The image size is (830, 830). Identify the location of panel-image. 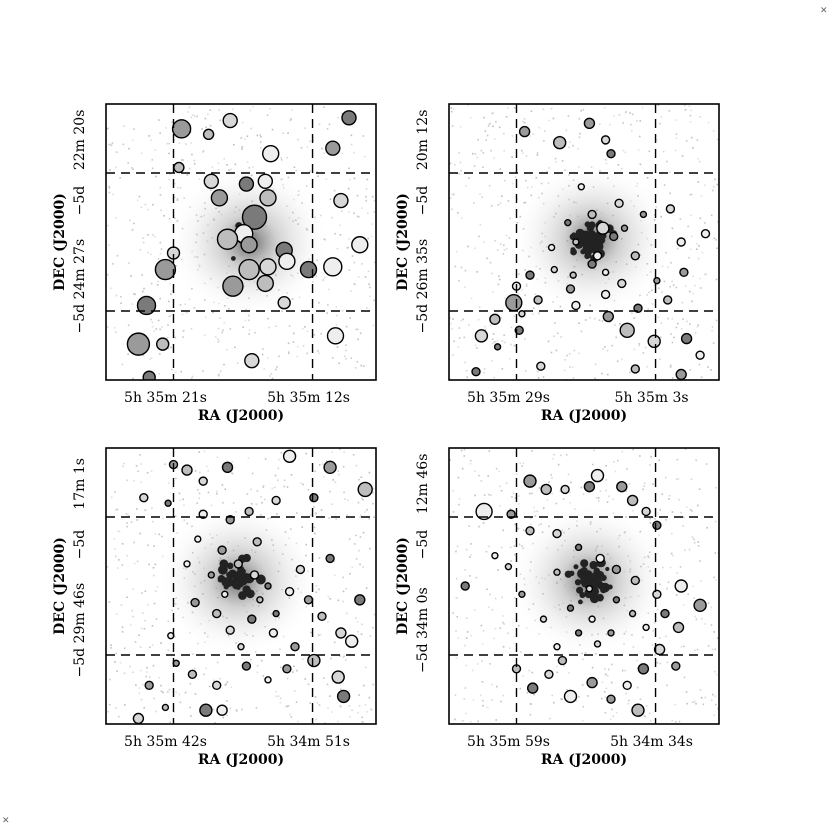
(241, 586).